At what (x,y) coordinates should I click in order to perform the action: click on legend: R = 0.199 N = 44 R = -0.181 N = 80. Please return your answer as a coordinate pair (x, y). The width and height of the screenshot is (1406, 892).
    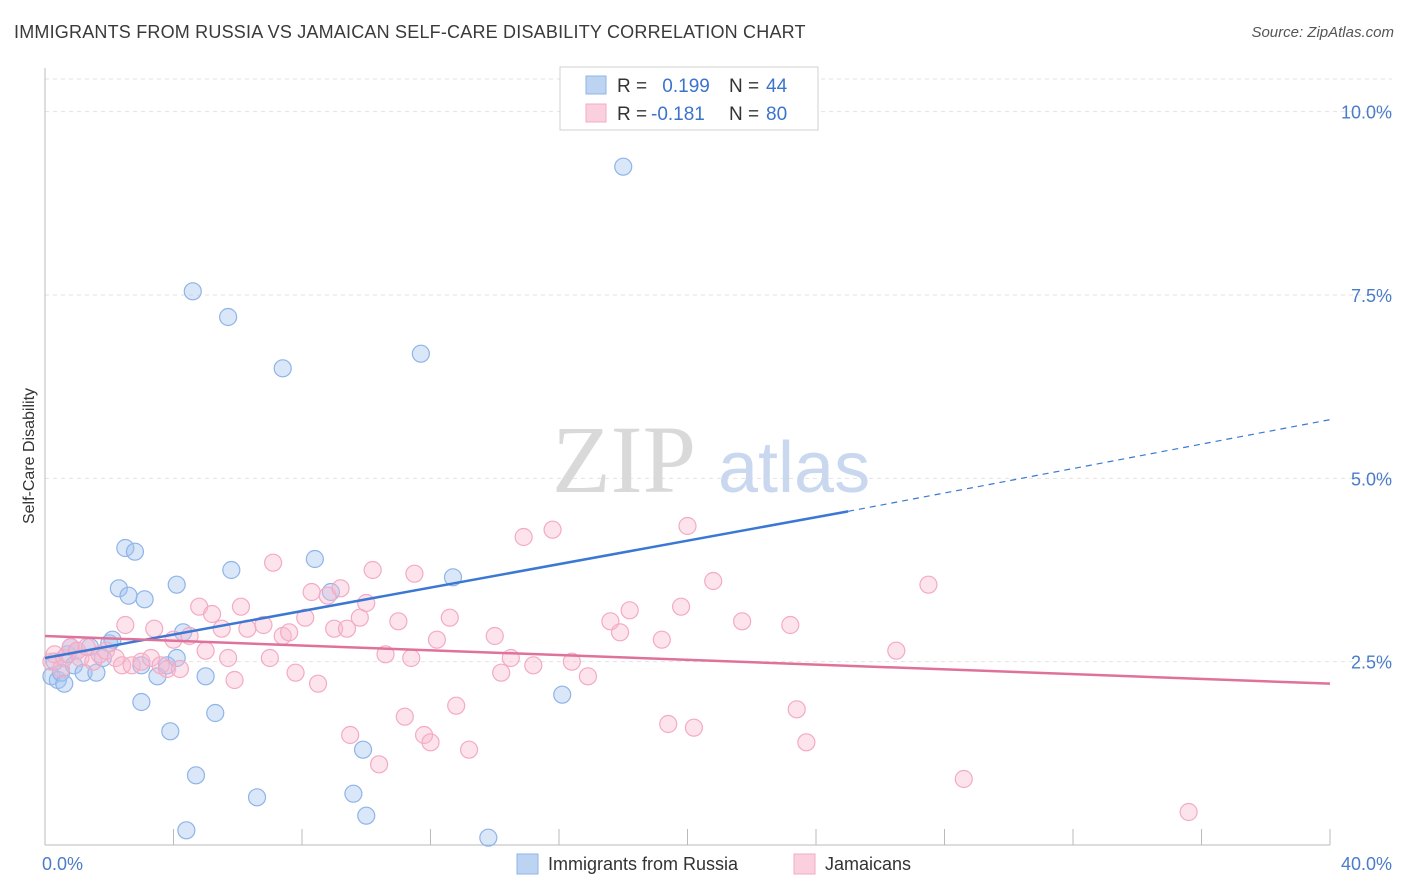
    Looking at the image, I should click on (689, 98).